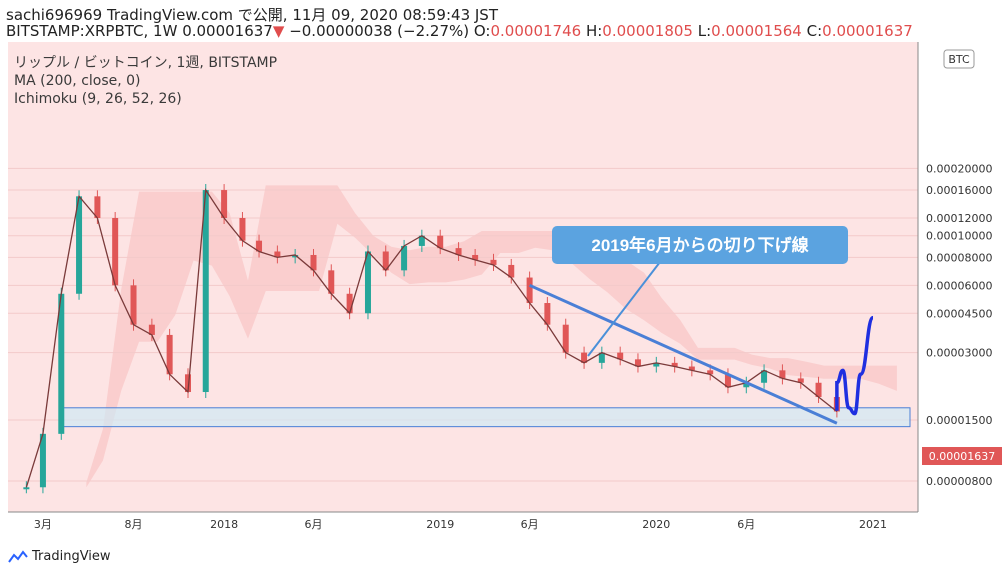  I want to click on forecast-path, so click(855, 365).